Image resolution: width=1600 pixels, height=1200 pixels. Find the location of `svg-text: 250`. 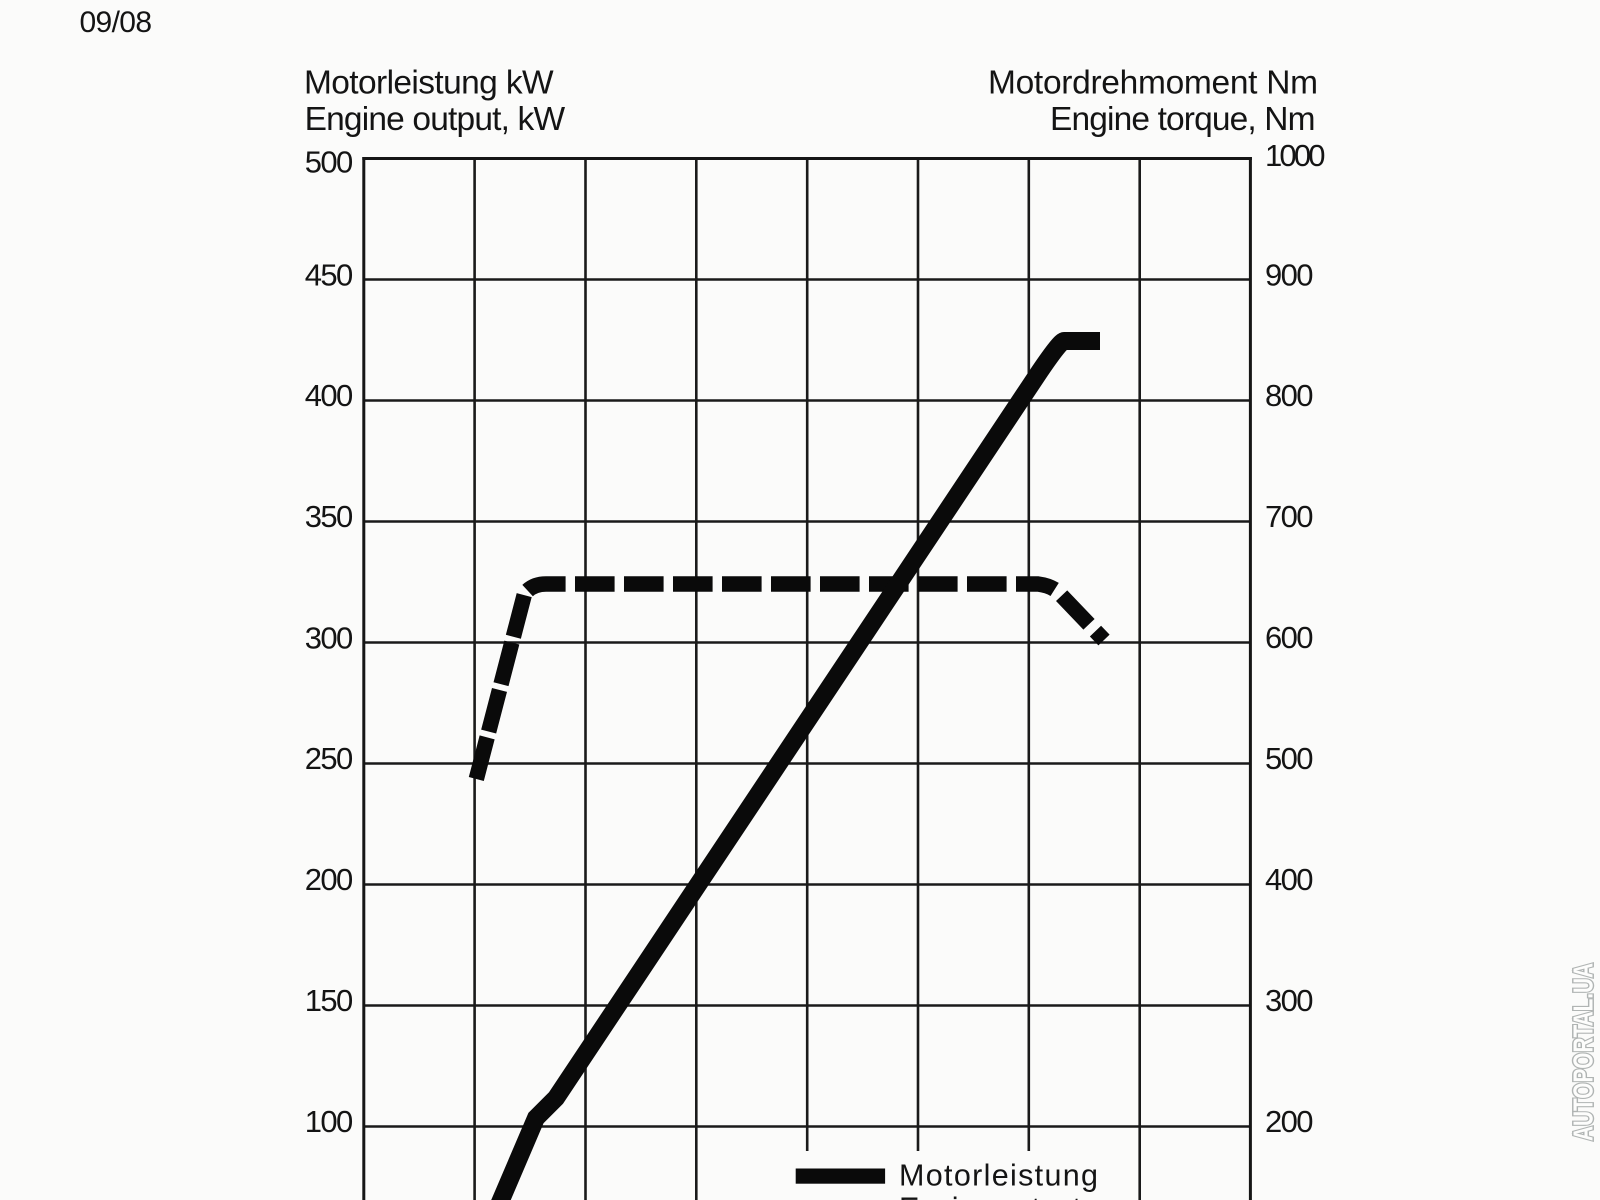

svg-text: 250 is located at coordinates (329, 758).